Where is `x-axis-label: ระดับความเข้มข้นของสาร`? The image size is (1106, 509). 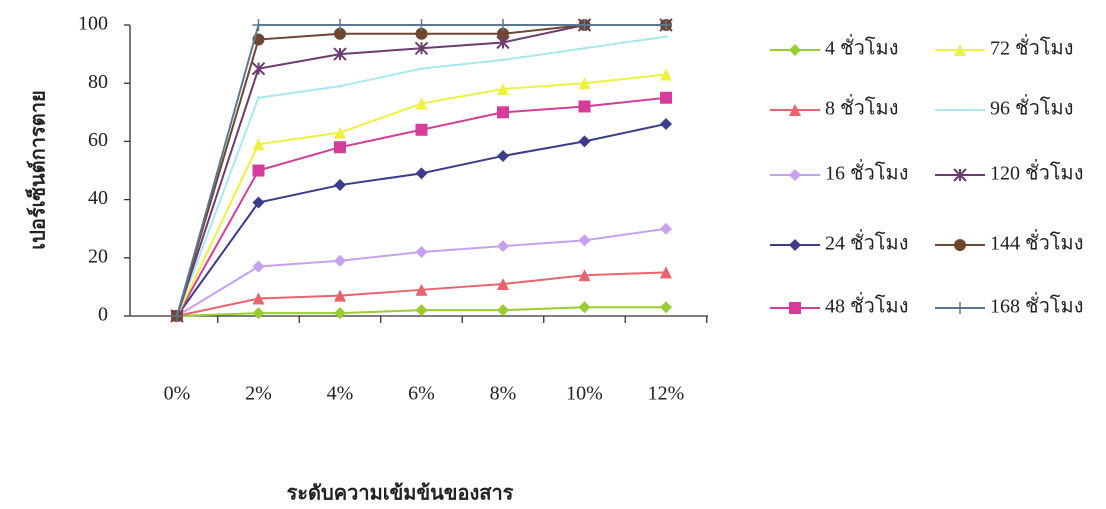 x-axis-label: ระดับความเข้มข้นของสาร is located at coordinates (400, 493).